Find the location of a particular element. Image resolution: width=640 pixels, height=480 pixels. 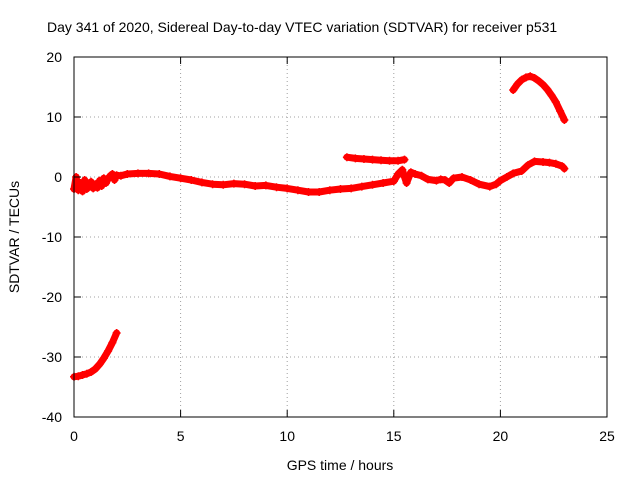

series-arc-main is located at coordinates (319, 176).